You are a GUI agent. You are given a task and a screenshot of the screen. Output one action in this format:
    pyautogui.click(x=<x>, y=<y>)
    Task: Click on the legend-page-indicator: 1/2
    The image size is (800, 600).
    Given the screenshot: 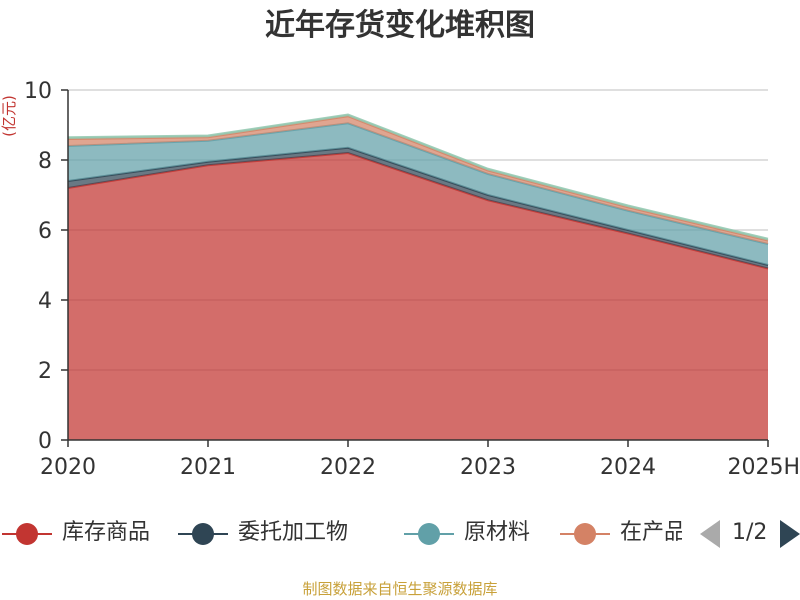 What is the action you would take?
    pyautogui.click(x=750, y=532)
    